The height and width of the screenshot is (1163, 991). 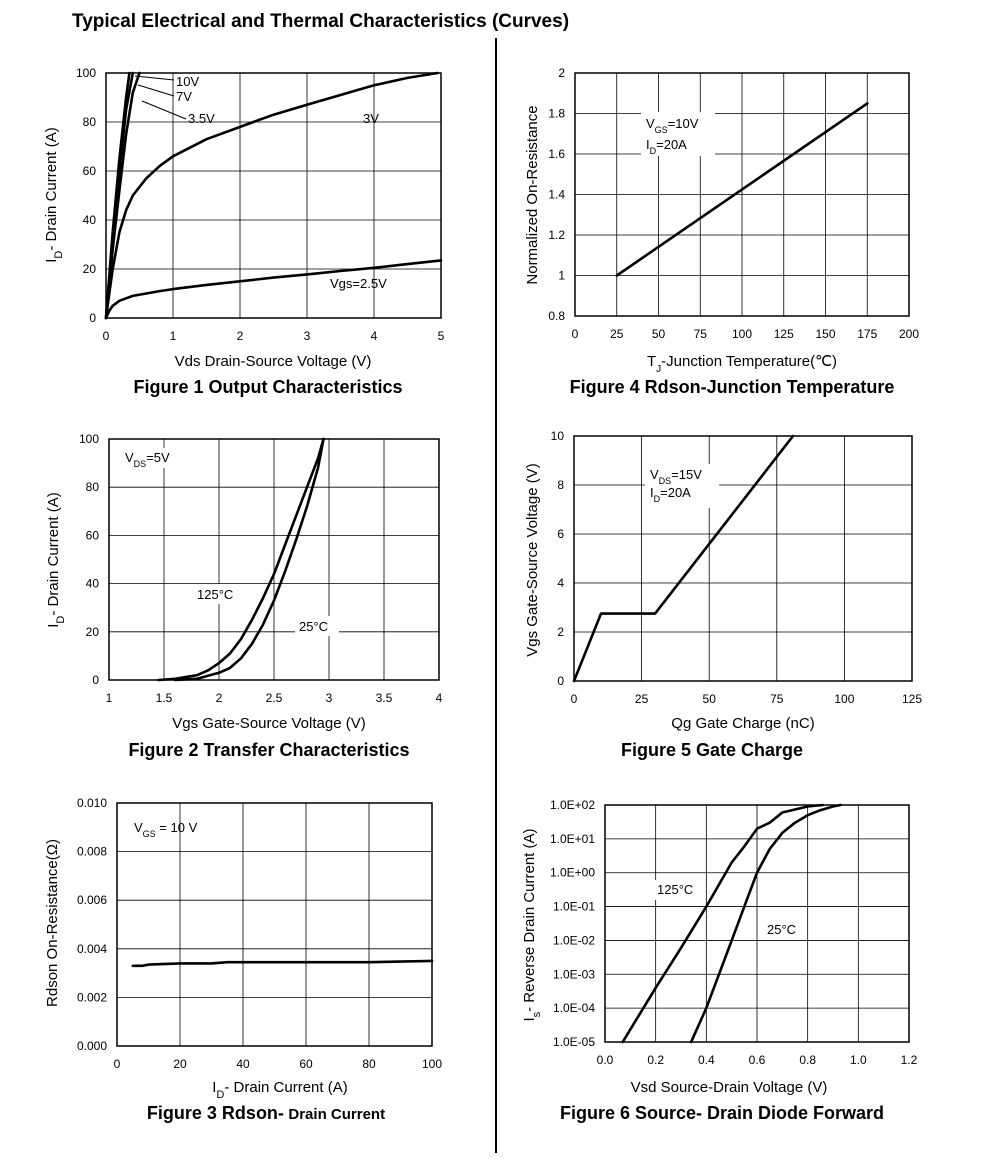 I want to click on x-tick-label: 4, so click(x=374, y=336).